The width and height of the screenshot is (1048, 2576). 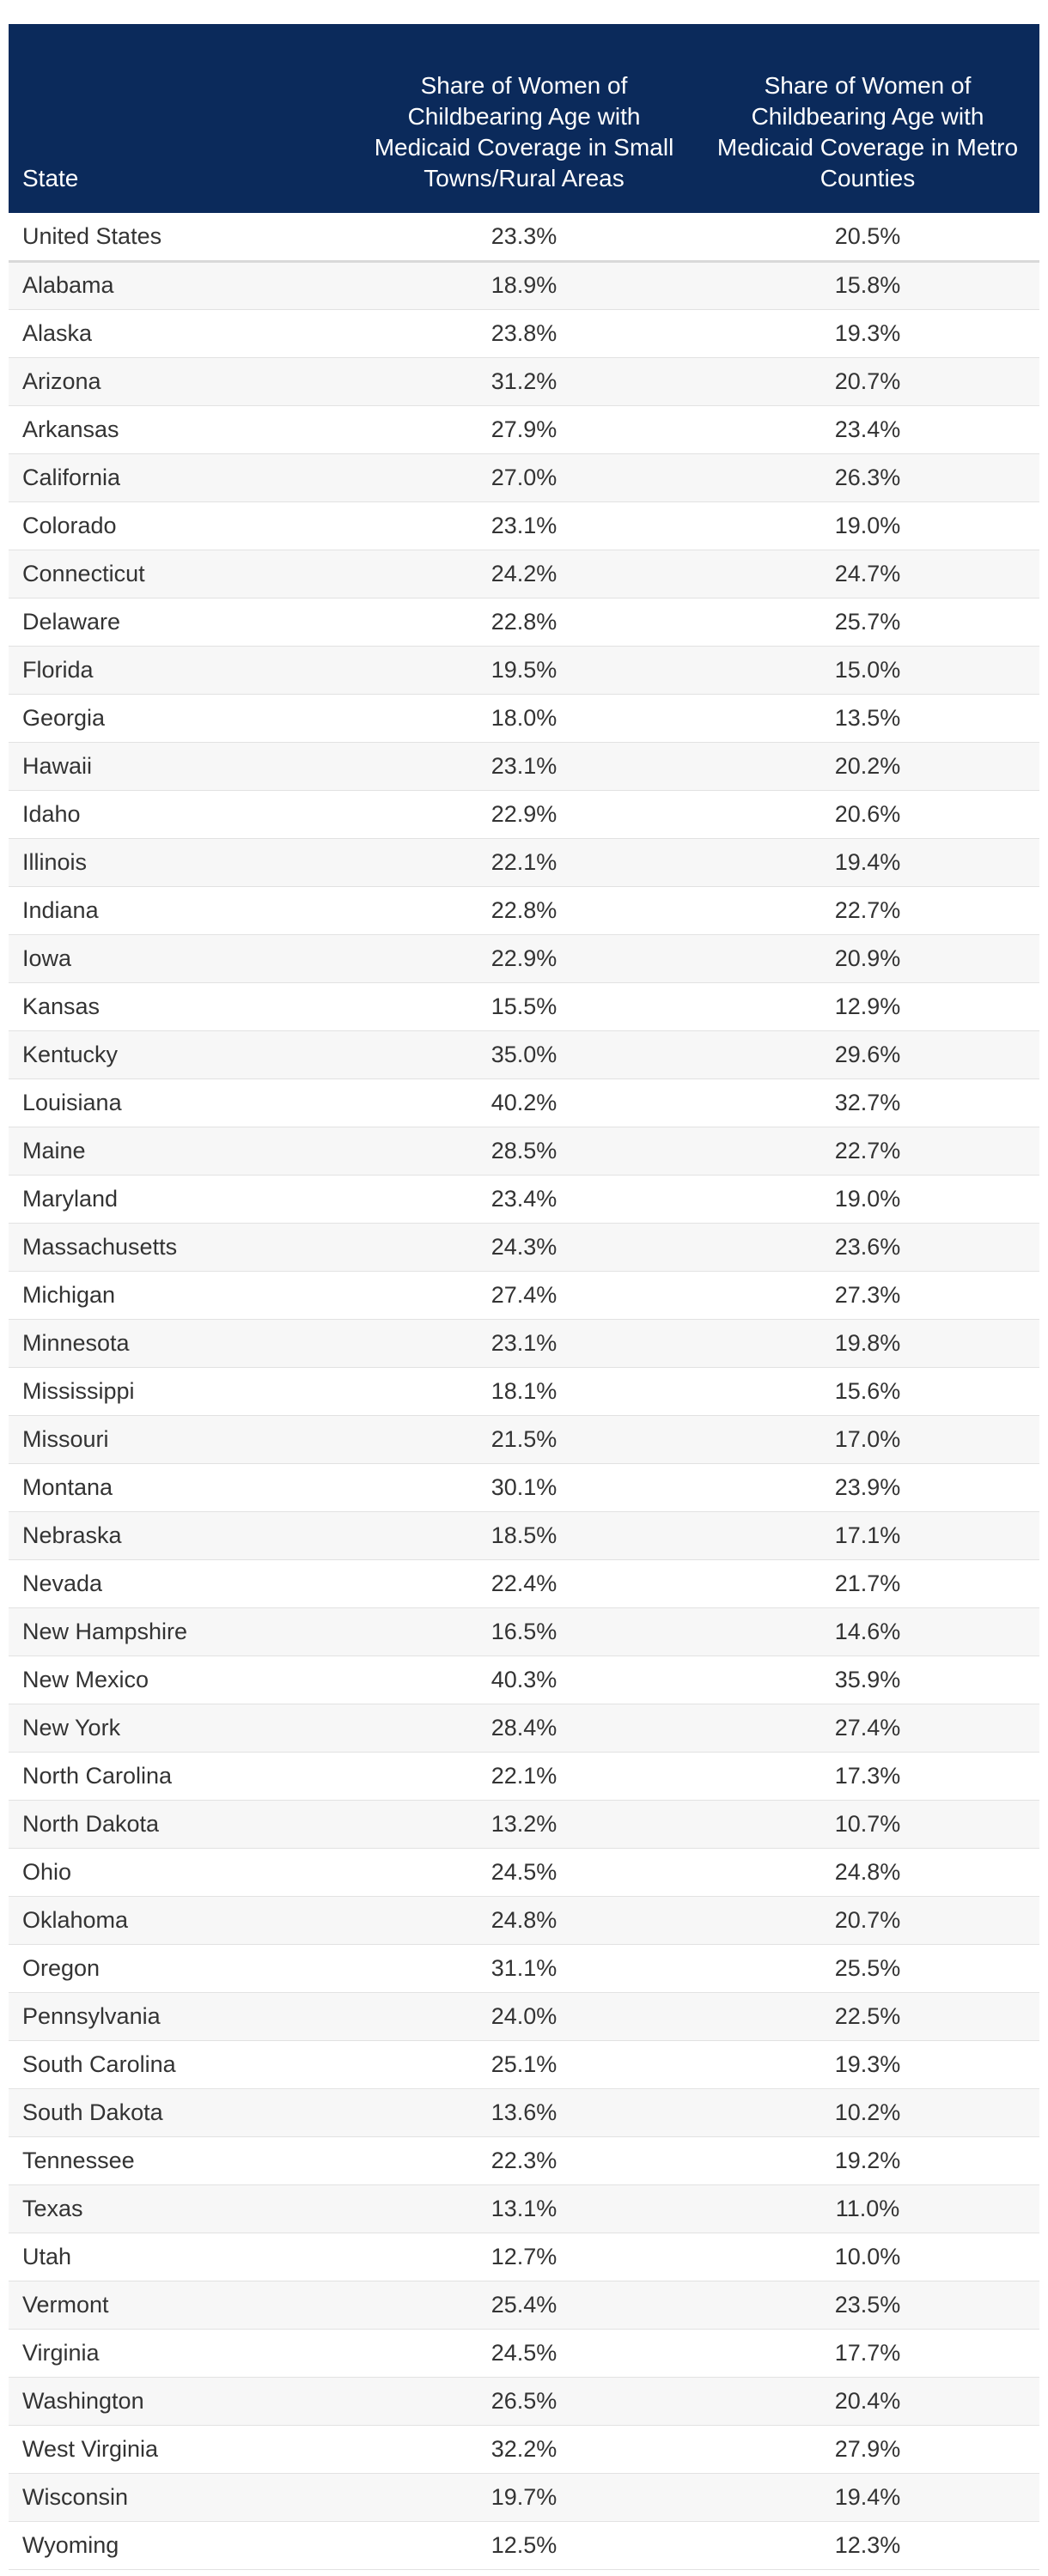 I want to click on table-row: Massachusetts 24.3% 23.6%, so click(x=524, y=1247).